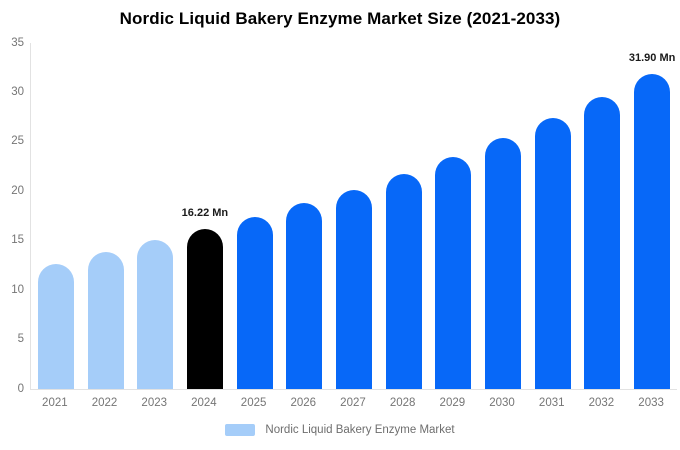  Describe the element at coordinates (651, 403) in the screenshot. I see `x-tick-label-2033: 2033` at that location.